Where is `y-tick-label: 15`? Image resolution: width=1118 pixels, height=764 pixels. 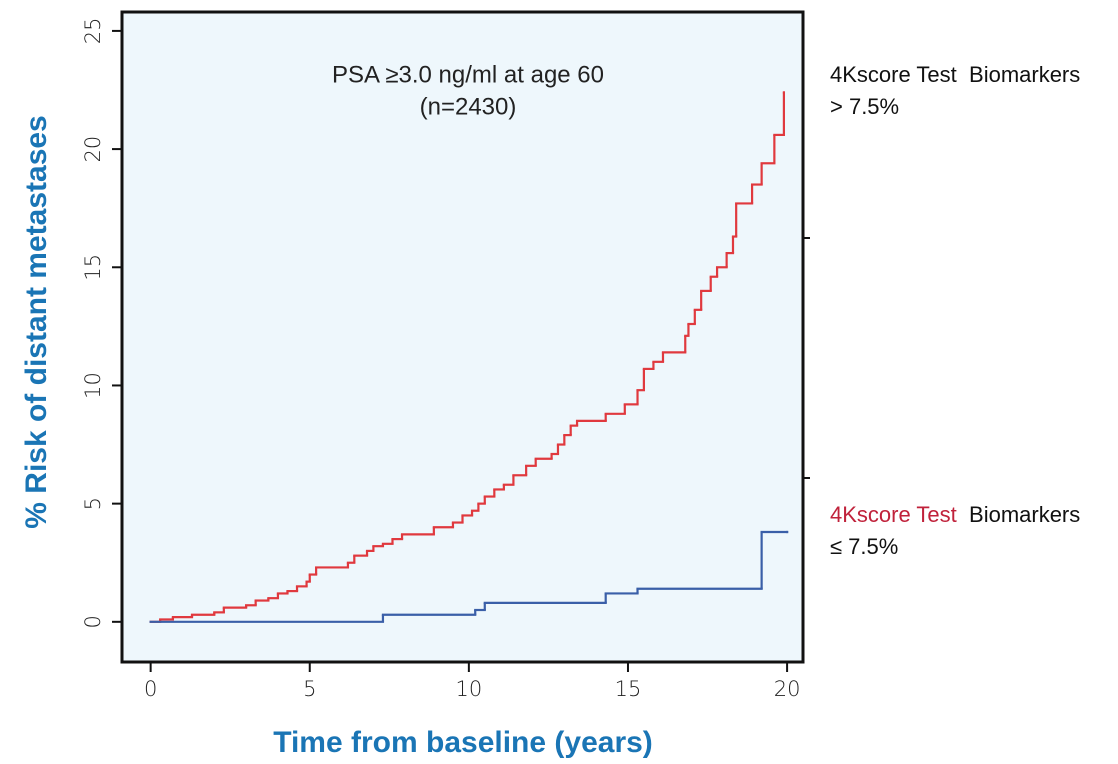 y-tick-label: 15 is located at coordinates (93, 267).